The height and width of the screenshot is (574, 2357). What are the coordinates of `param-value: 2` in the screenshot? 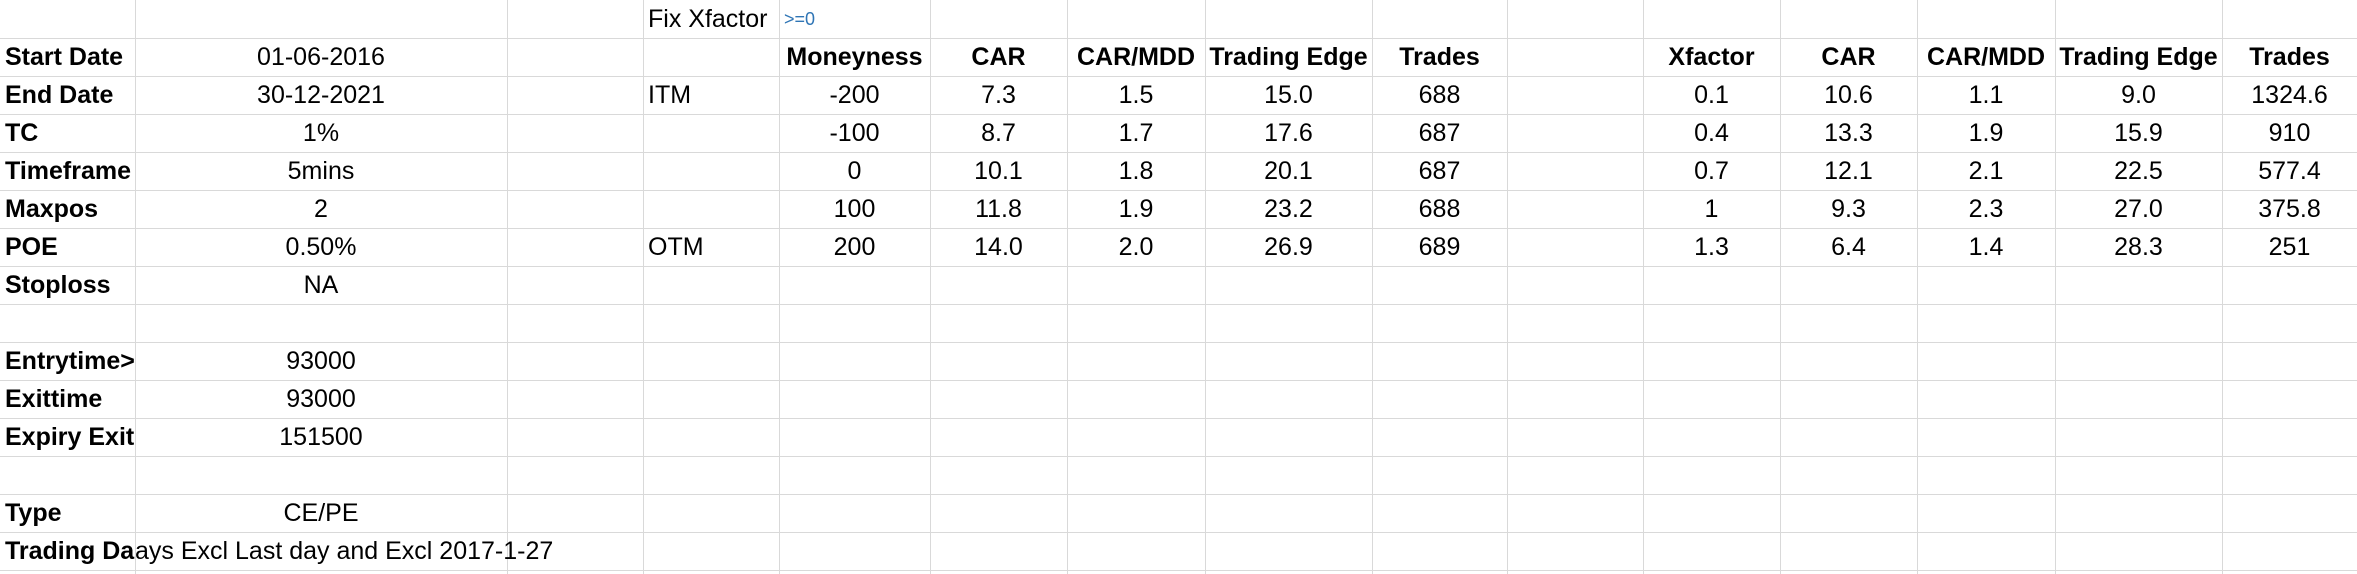 It's located at (321, 209).